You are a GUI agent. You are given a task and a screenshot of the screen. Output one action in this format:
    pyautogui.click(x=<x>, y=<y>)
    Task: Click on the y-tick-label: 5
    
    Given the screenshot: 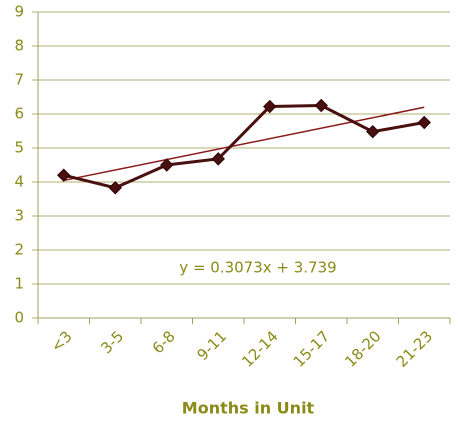 What is the action you would take?
    pyautogui.click(x=19, y=148)
    